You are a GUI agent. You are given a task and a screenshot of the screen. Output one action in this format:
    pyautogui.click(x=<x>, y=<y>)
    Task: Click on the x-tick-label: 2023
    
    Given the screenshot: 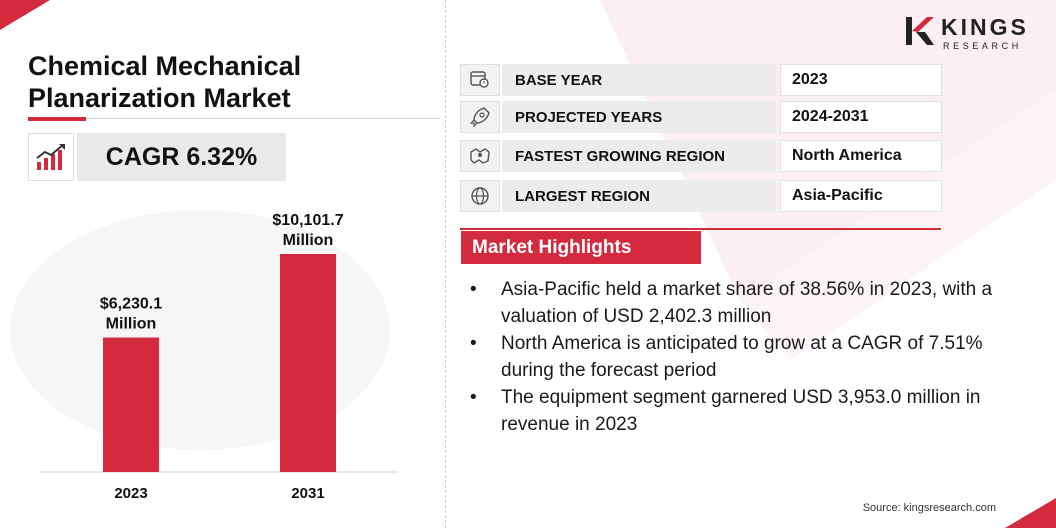 What is the action you would take?
    pyautogui.click(x=130, y=493)
    